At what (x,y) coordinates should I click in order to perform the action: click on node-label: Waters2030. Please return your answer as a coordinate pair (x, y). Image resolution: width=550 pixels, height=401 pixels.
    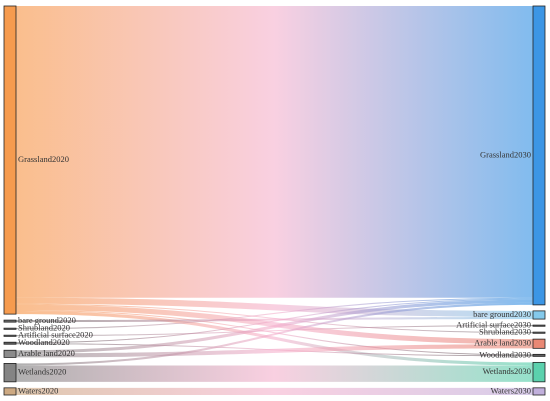
    Looking at the image, I should click on (511, 390).